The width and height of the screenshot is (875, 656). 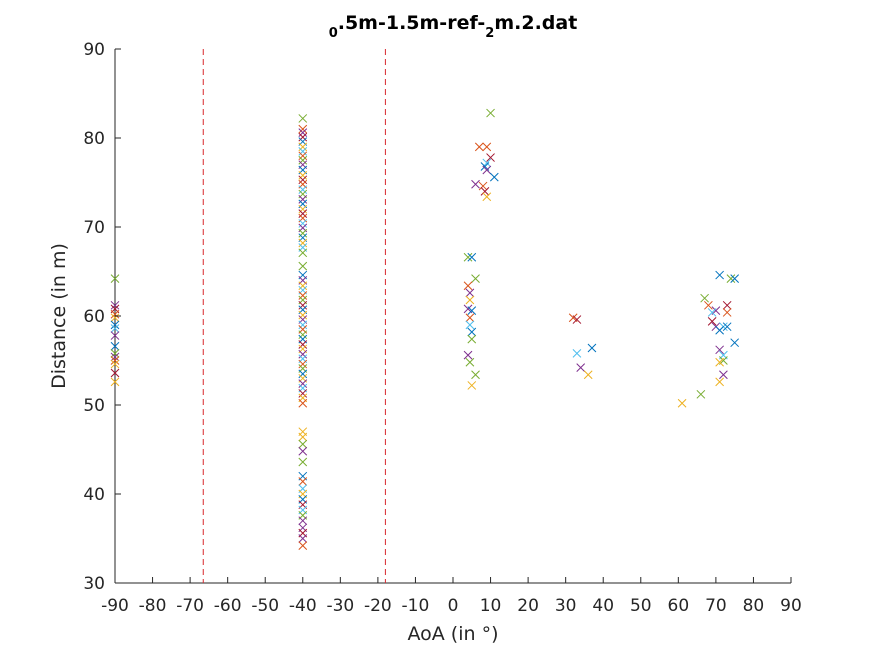 I want to click on y-tick-label: 30, so click(x=94, y=584).